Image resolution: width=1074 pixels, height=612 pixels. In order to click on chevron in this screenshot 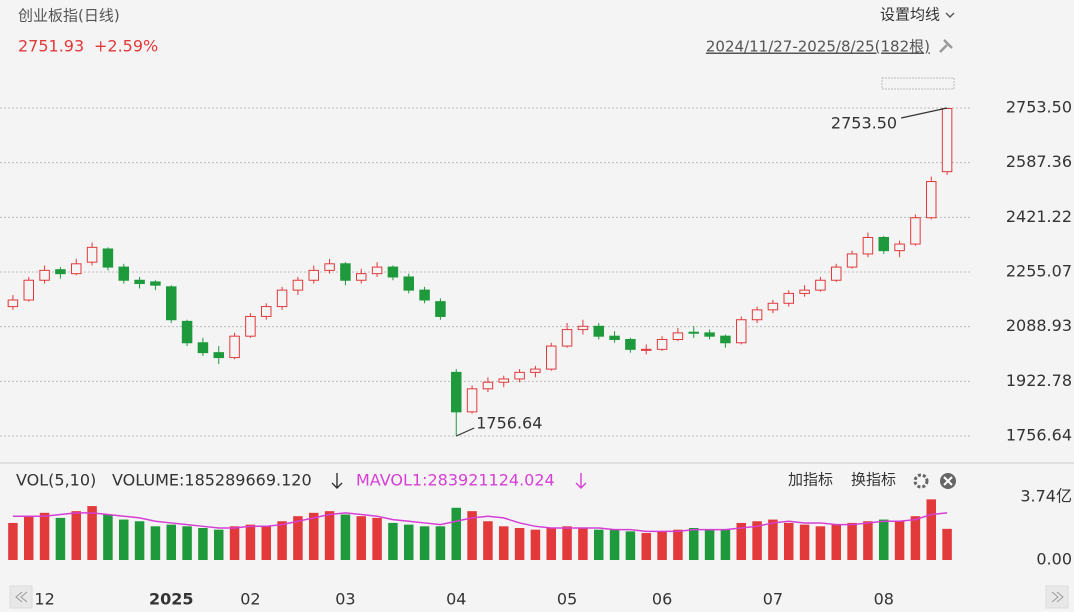, I will do `click(950, 15)`.